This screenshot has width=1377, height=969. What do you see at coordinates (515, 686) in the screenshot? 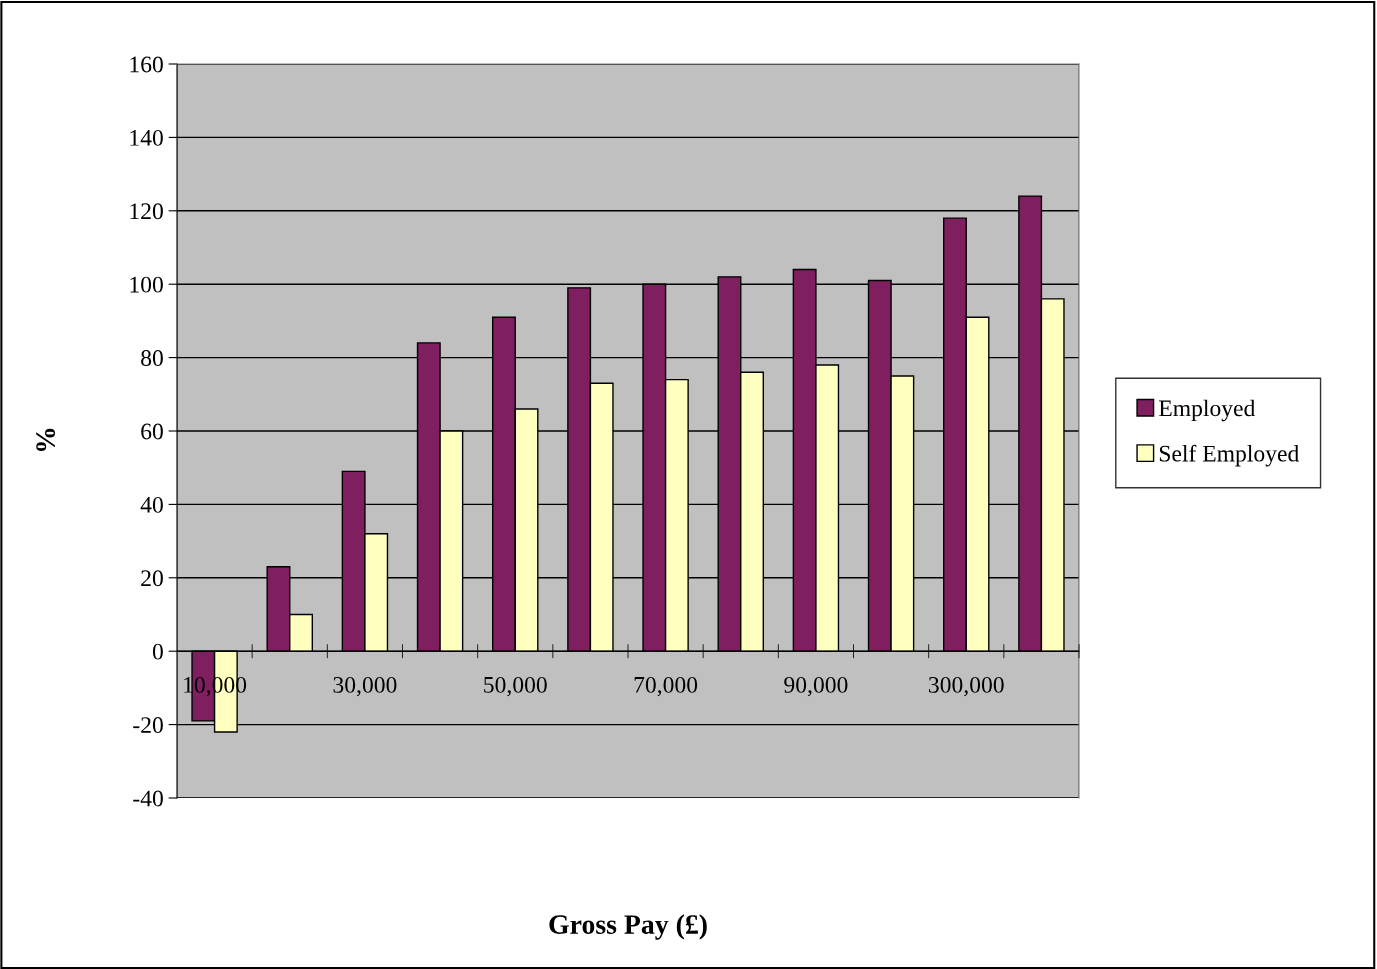
I see `x-tick-label: 50,000` at bounding box center [515, 686].